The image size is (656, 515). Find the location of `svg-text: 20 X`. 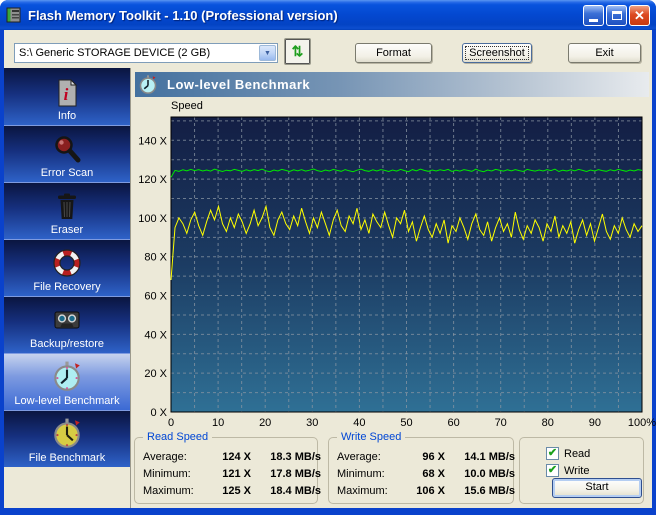

svg-text: 20 X is located at coordinates (155, 374).